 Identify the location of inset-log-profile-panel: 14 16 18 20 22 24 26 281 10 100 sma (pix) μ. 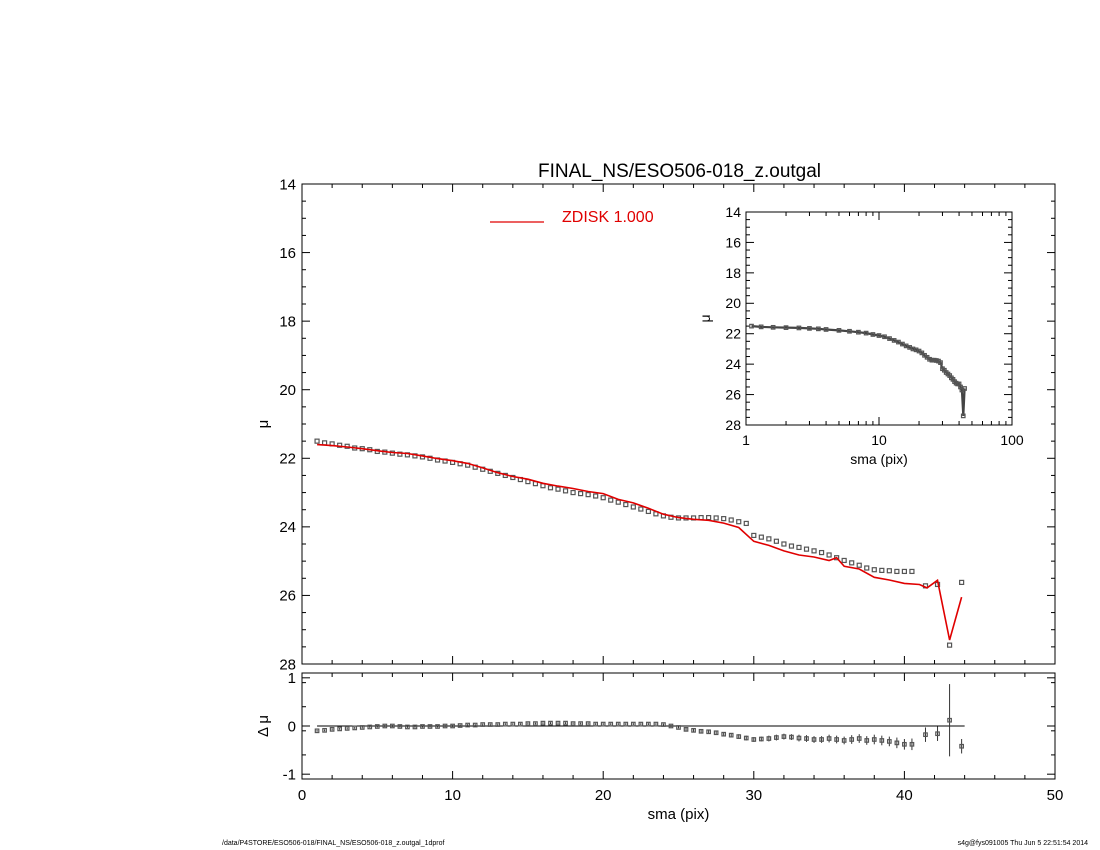
(860, 335).